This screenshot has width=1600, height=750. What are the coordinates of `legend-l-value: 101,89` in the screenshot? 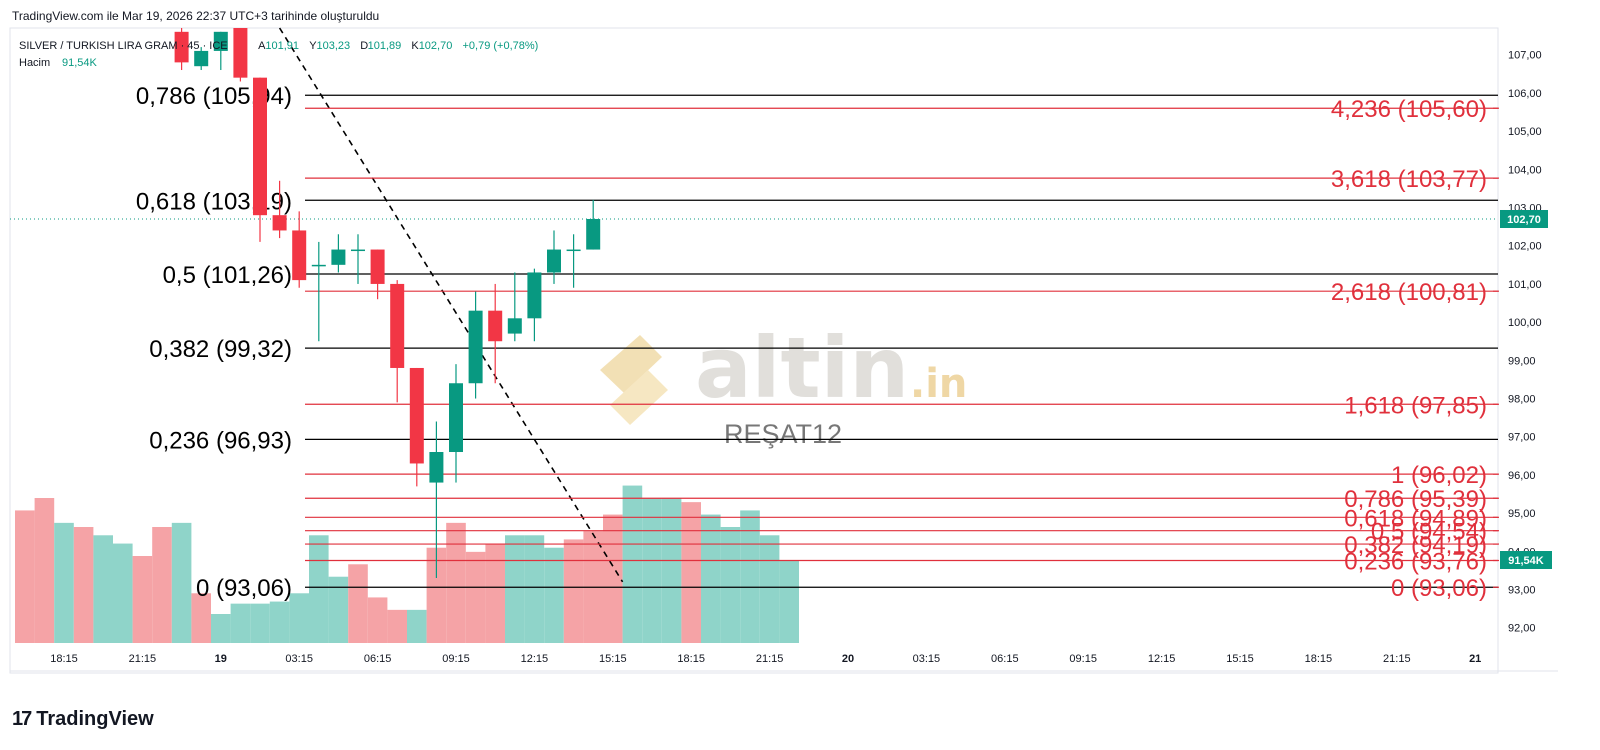 It's located at (385, 46).